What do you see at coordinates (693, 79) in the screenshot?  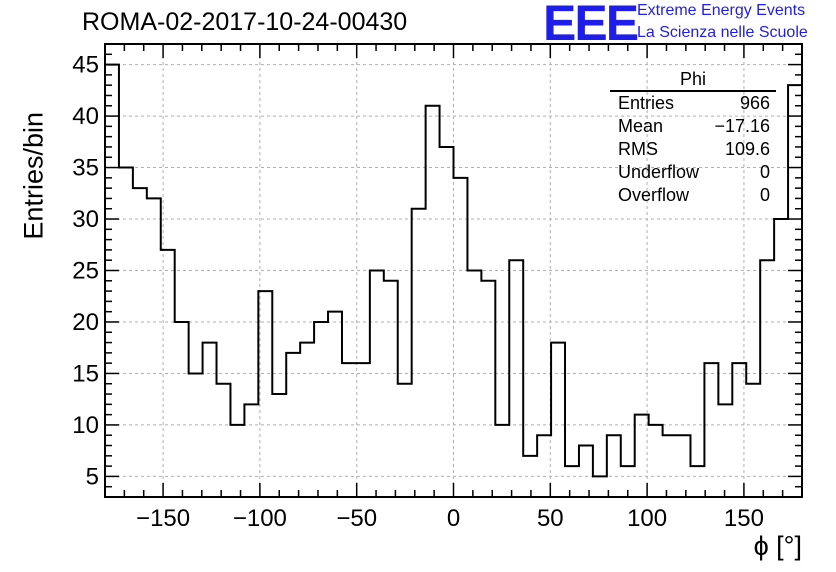 I see `stats-title: Phi` at bounding box center [693, 79].